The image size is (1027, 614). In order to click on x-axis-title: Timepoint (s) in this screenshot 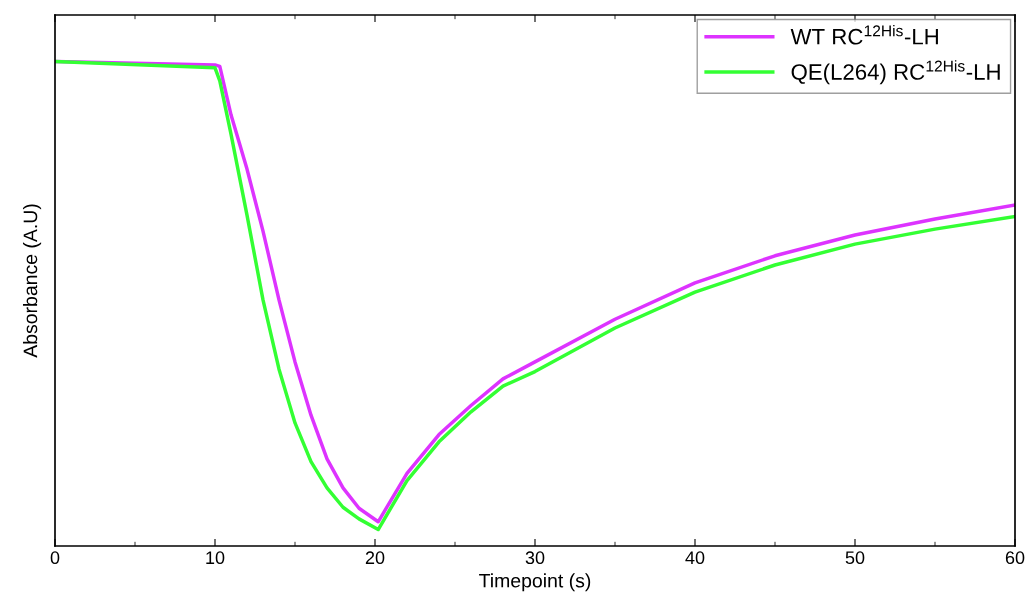, I will do `click(535, 582)`.